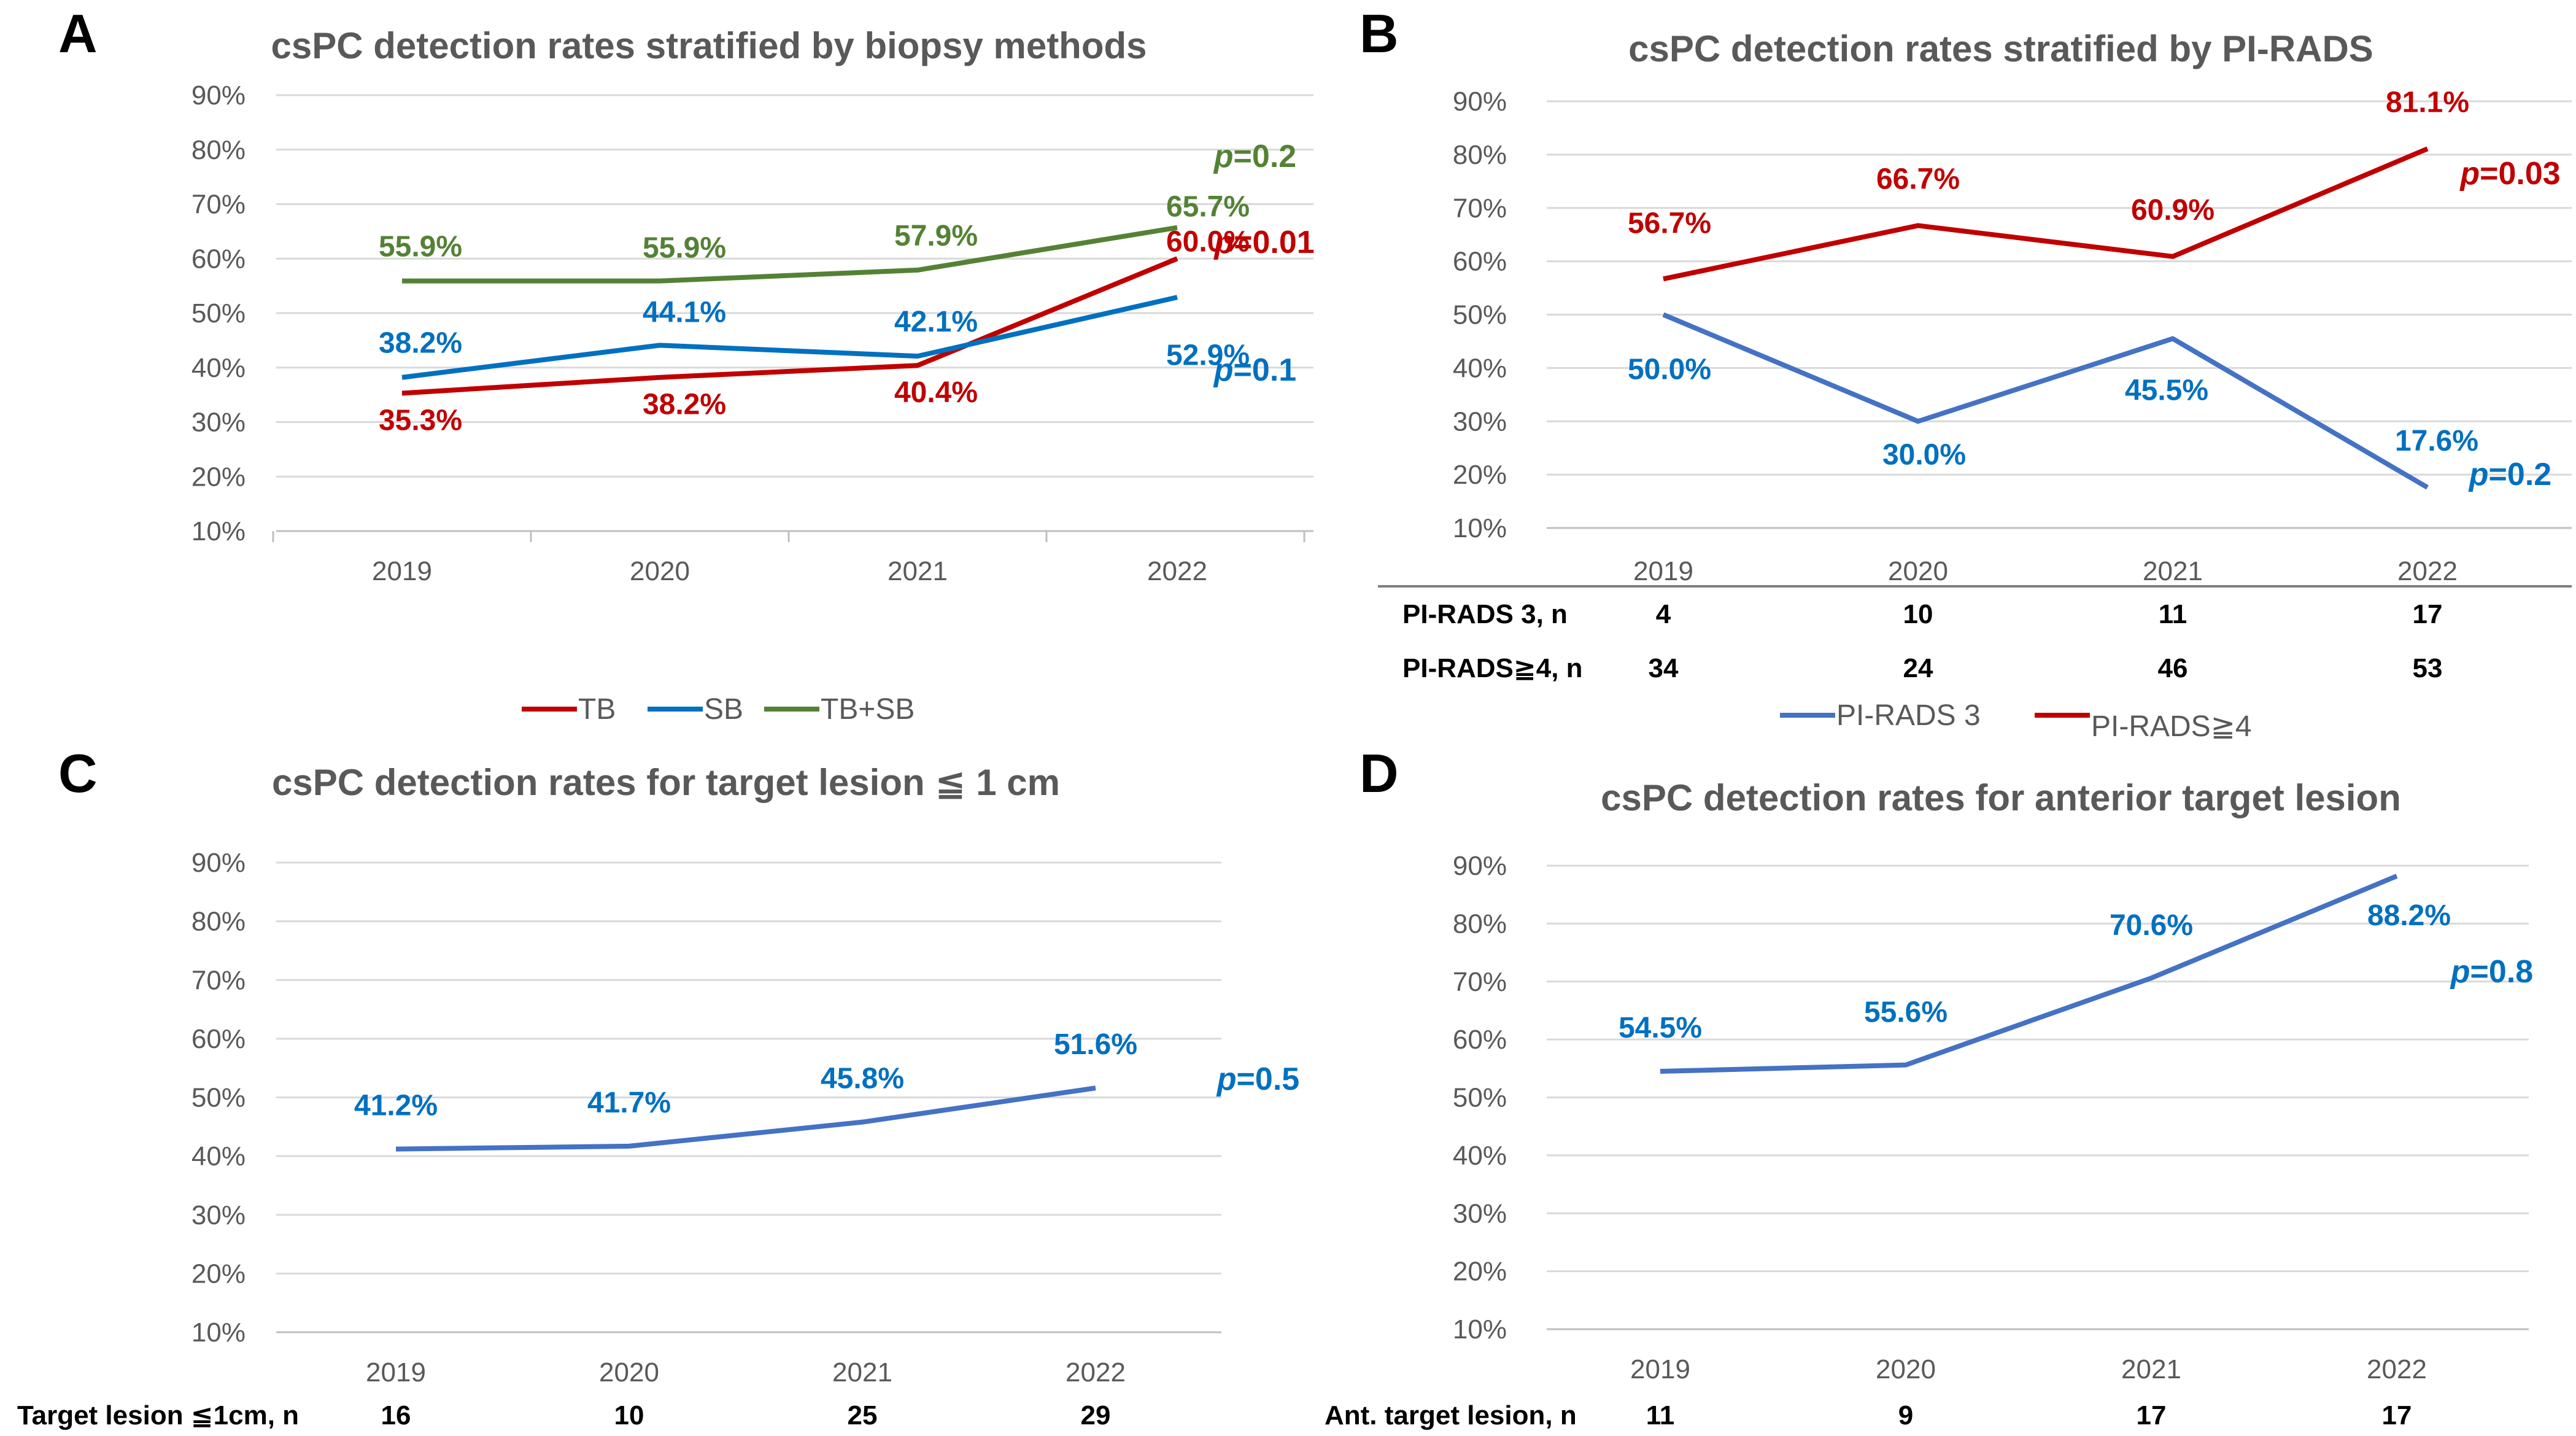  I want to click on panel-b-data-label: 45.5%, so click(2166, 391).